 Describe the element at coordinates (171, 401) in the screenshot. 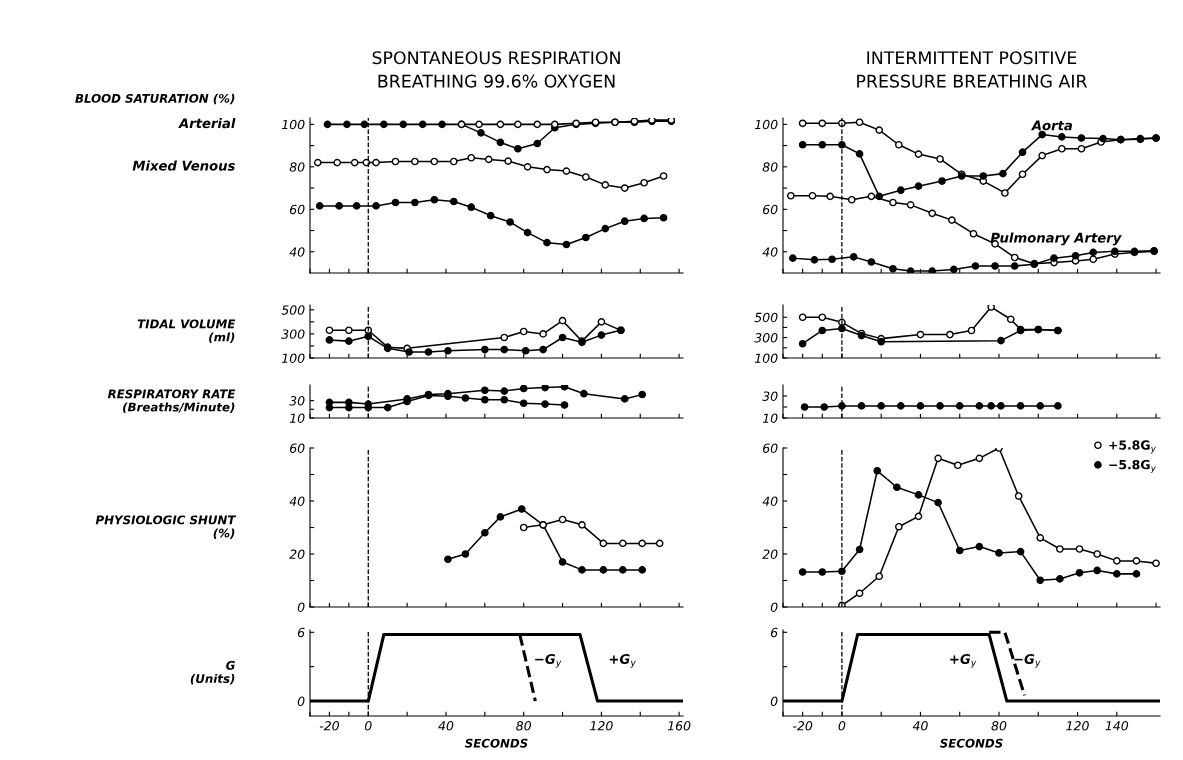

I see `y-axis-title: RESPIRATORY RATE (Breaths/Minute)` at that location.